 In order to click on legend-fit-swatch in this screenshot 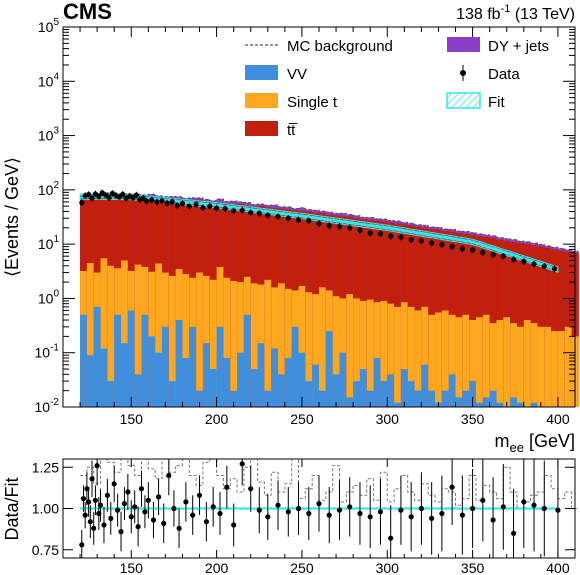, I will do `click(463, 100)`.